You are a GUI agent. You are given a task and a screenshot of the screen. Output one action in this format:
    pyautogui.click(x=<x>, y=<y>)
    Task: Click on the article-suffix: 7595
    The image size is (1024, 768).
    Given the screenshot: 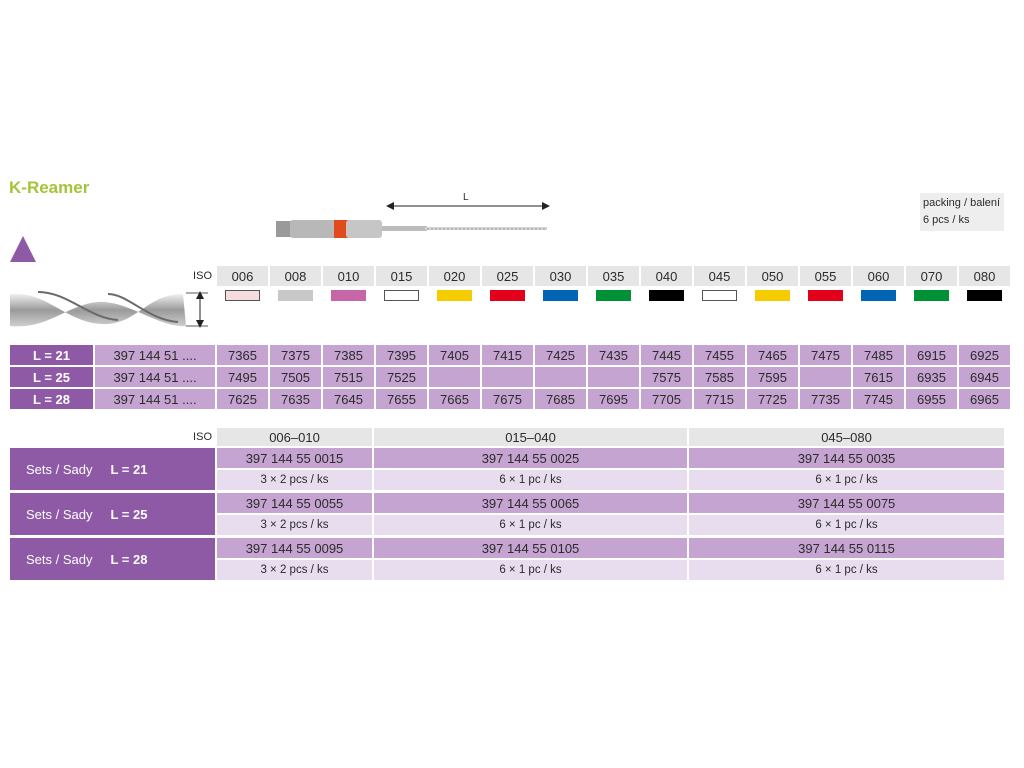 What is the action you would take?
    pyautogui.click(x=772, y=377)
    